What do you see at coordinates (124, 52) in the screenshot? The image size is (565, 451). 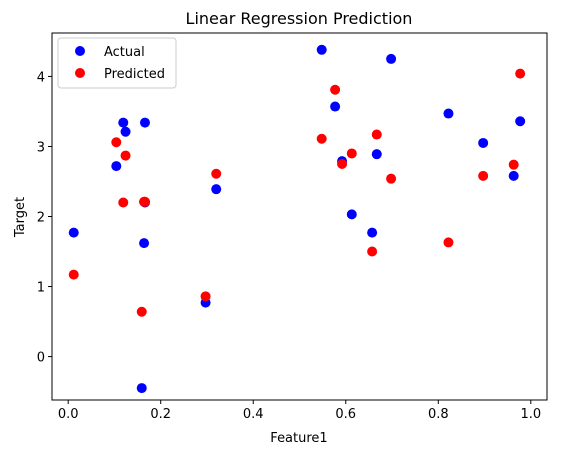 I see `legend-label-actual: Actual` at bounding box center [124, 52].